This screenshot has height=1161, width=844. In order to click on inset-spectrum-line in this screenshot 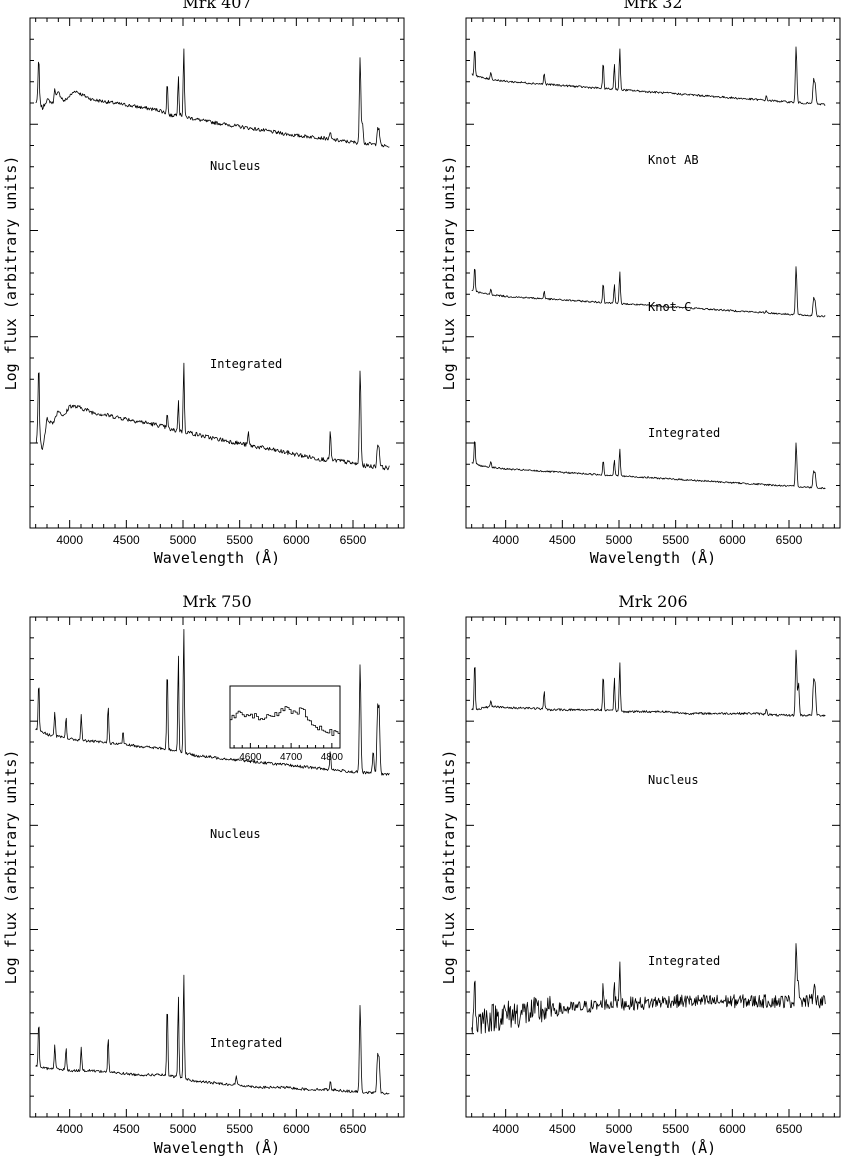, I will do `click(285, 721)`.